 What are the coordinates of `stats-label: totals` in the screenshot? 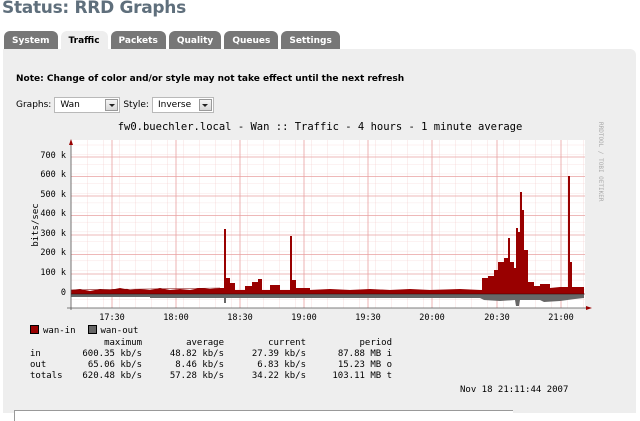 It's located at (46, 376).